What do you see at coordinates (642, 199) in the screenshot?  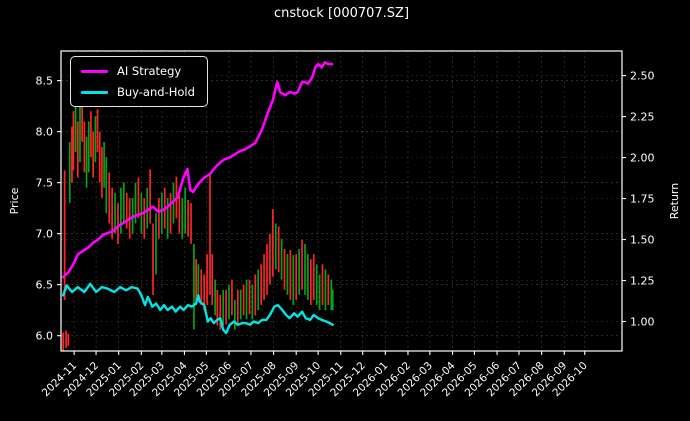 I see `return-tick-label: 1.75` at bounding box center [642, 199].